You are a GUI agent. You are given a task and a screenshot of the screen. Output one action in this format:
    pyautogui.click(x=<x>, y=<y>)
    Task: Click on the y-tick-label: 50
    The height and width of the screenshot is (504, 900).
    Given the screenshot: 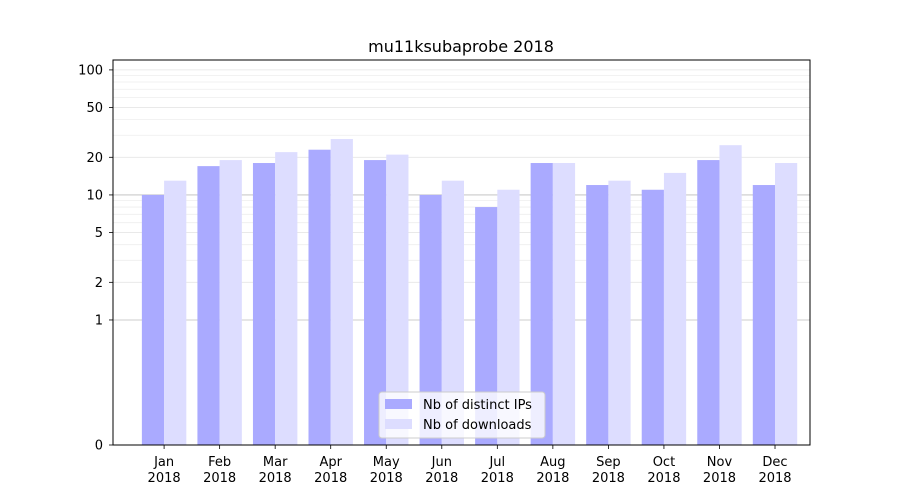 What is the action you would take?
    pyautogui.click(x=94, y=108)
    